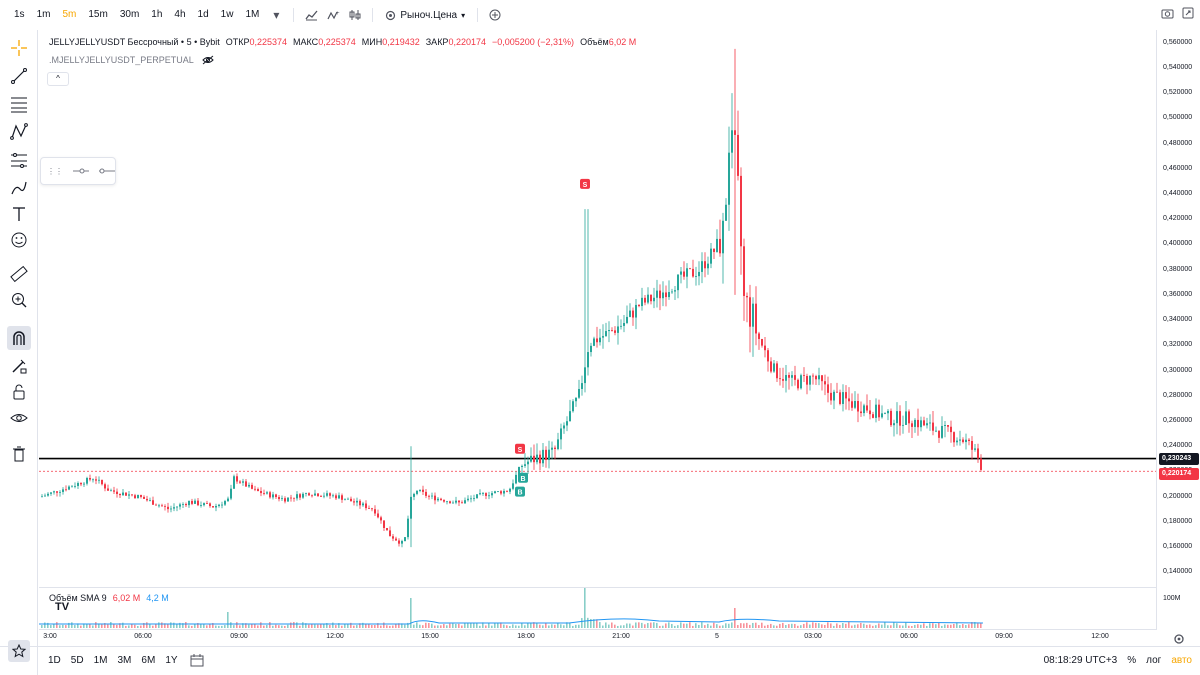 The height and width of the screenshot is (675, 1200). I want to click on trend-line-icon, so click(19, 76).